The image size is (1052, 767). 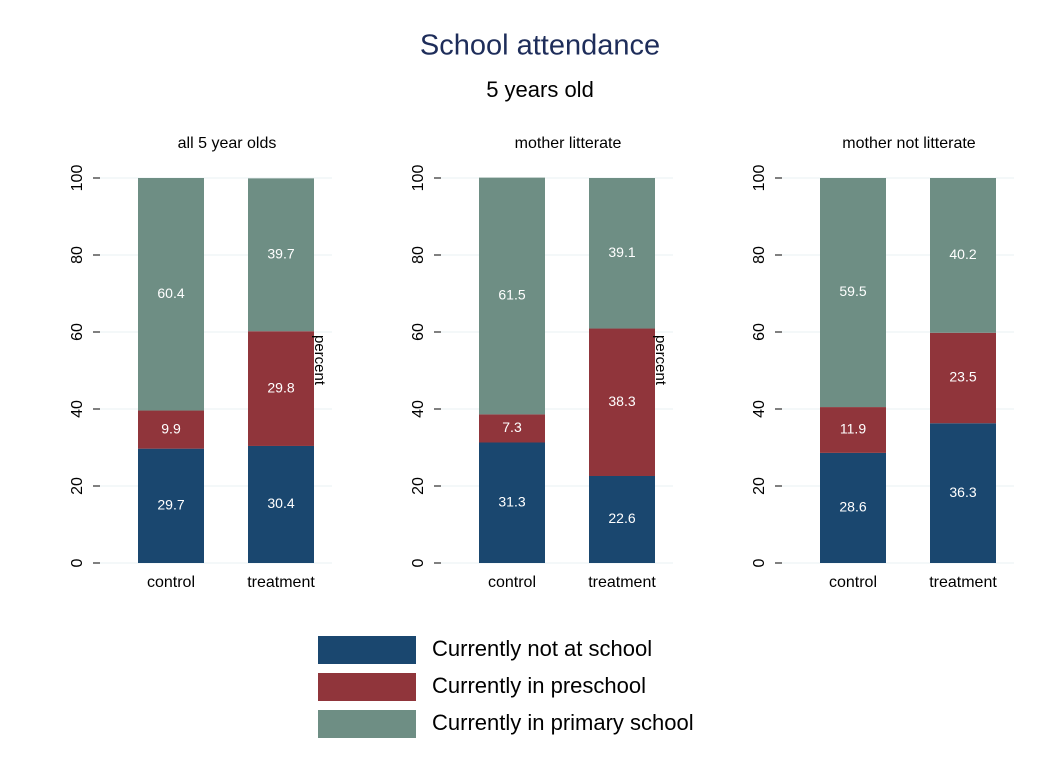 I want to click on value-label: 39.1, so click(x=621, y=252).